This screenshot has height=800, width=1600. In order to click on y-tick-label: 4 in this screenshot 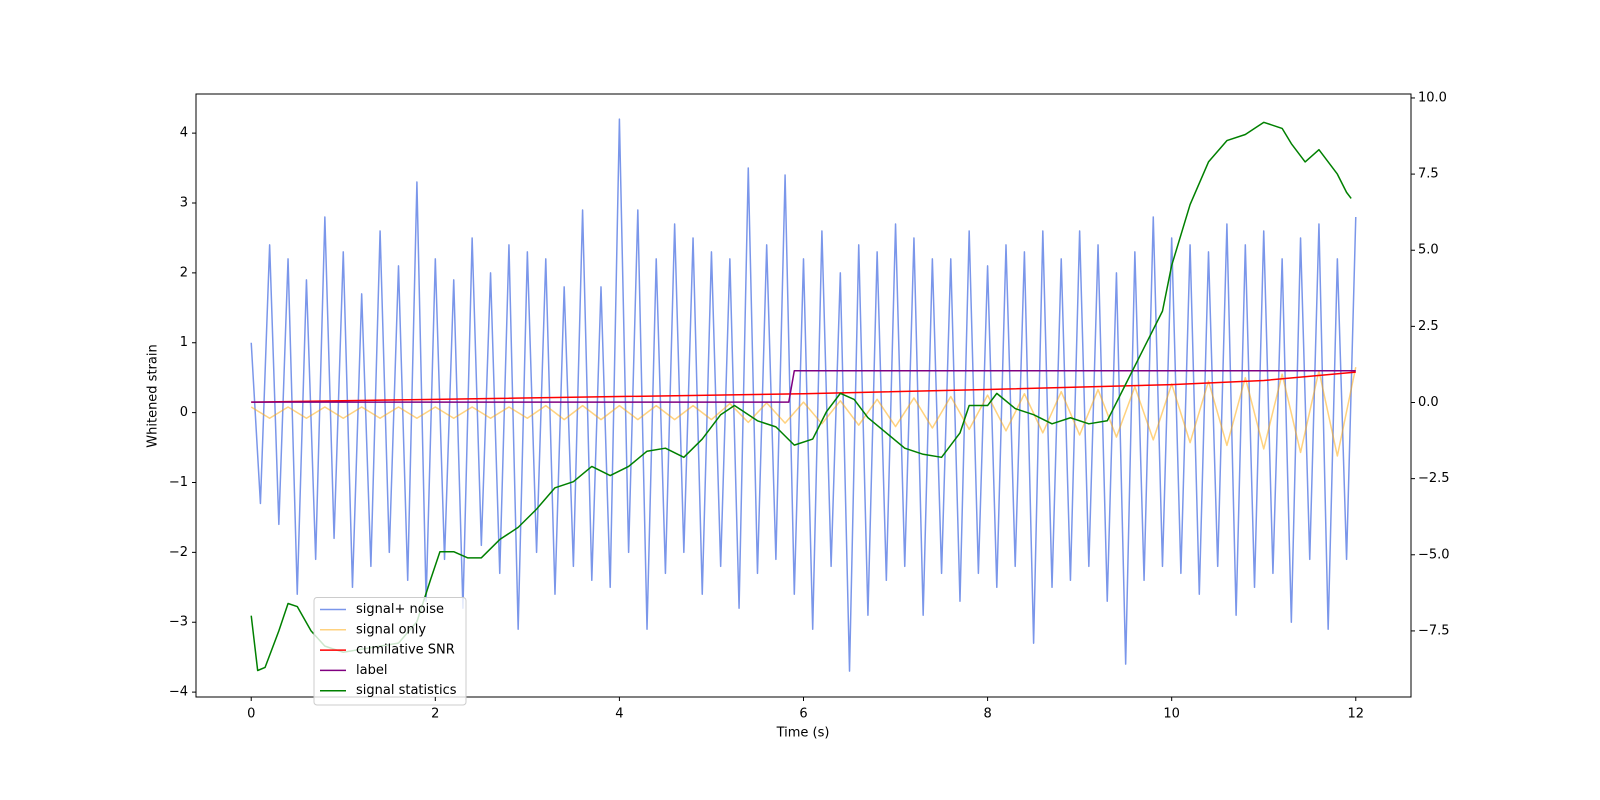, I will do `click(184, 133)`.